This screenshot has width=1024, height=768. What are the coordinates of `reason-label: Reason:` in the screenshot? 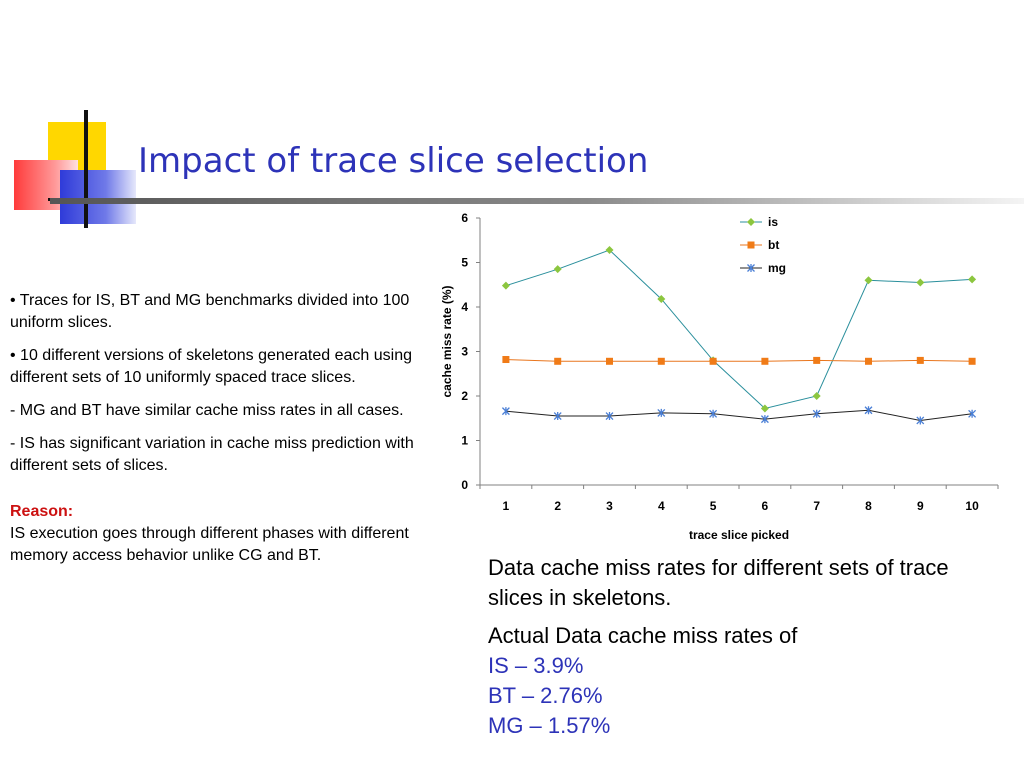 It's located at (42, 511).